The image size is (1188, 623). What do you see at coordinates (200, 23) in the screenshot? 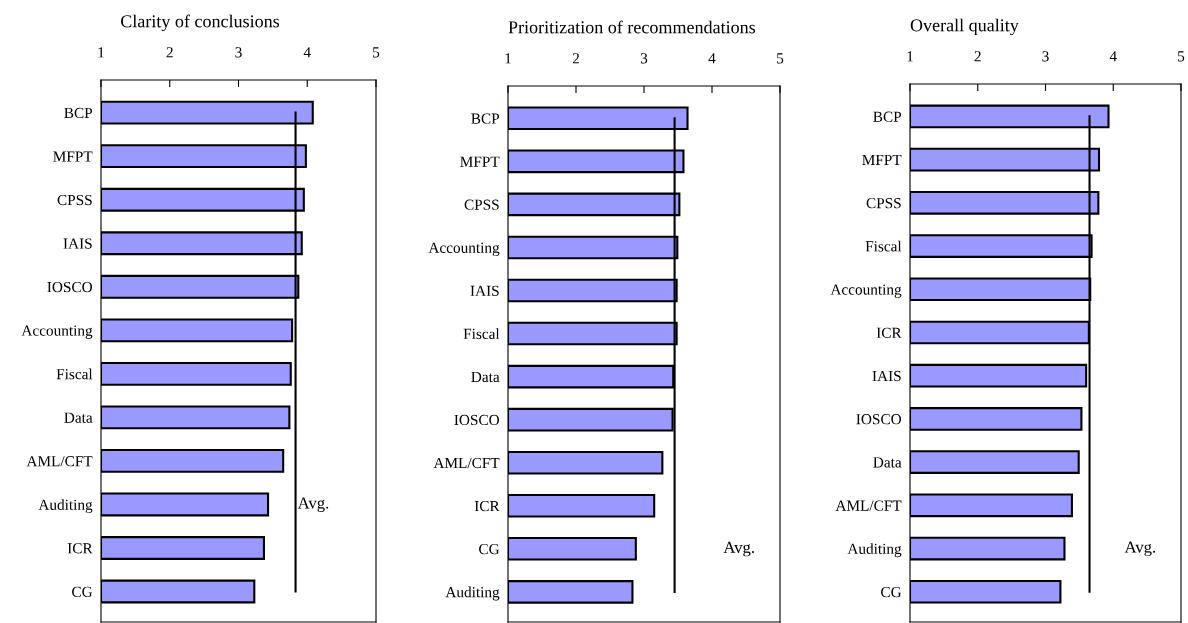
I see `chart-title: Clarity of conclusions` at bounding box center [200, 23].